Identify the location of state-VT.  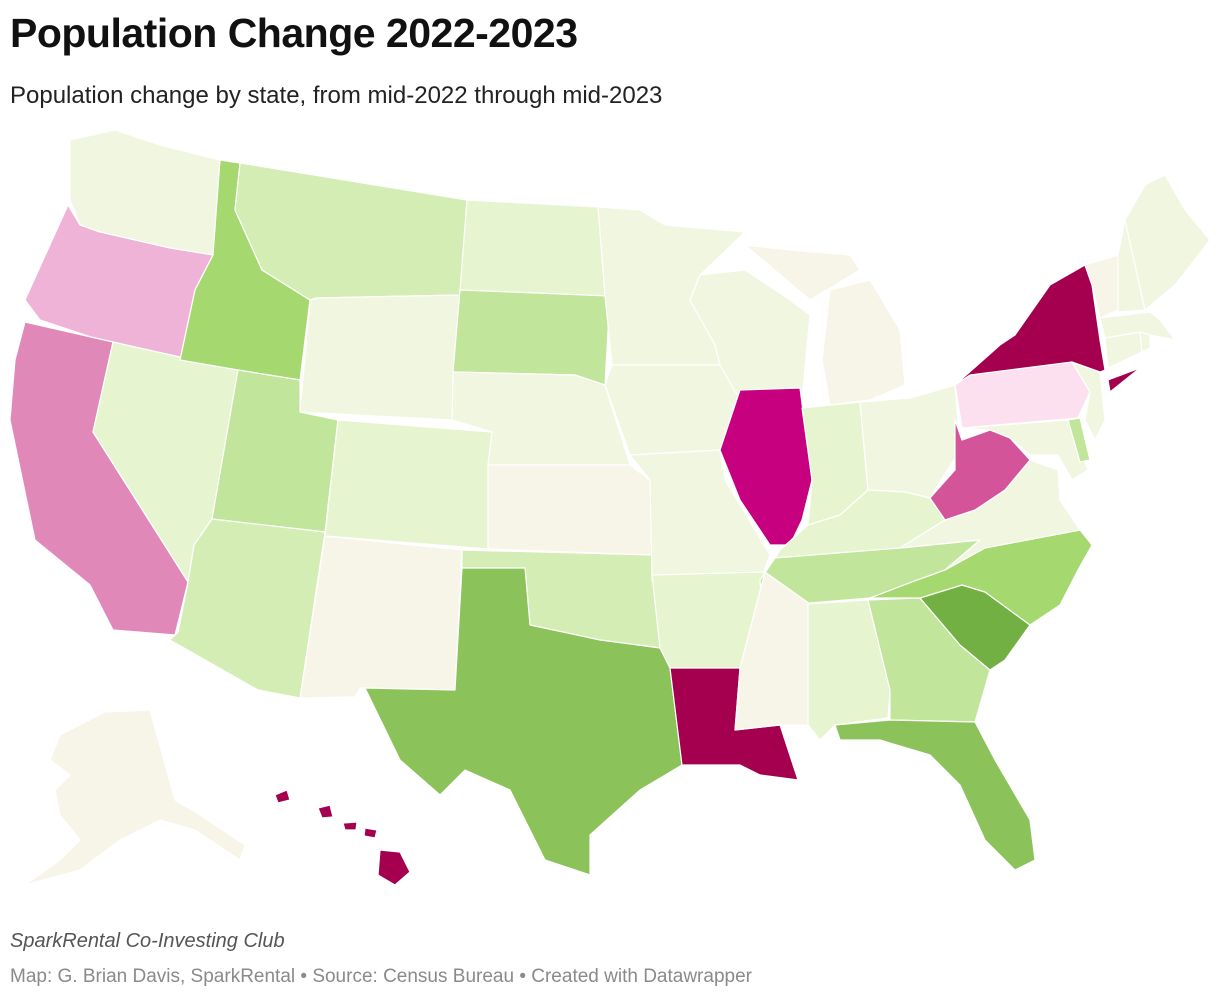
(1101, 286).